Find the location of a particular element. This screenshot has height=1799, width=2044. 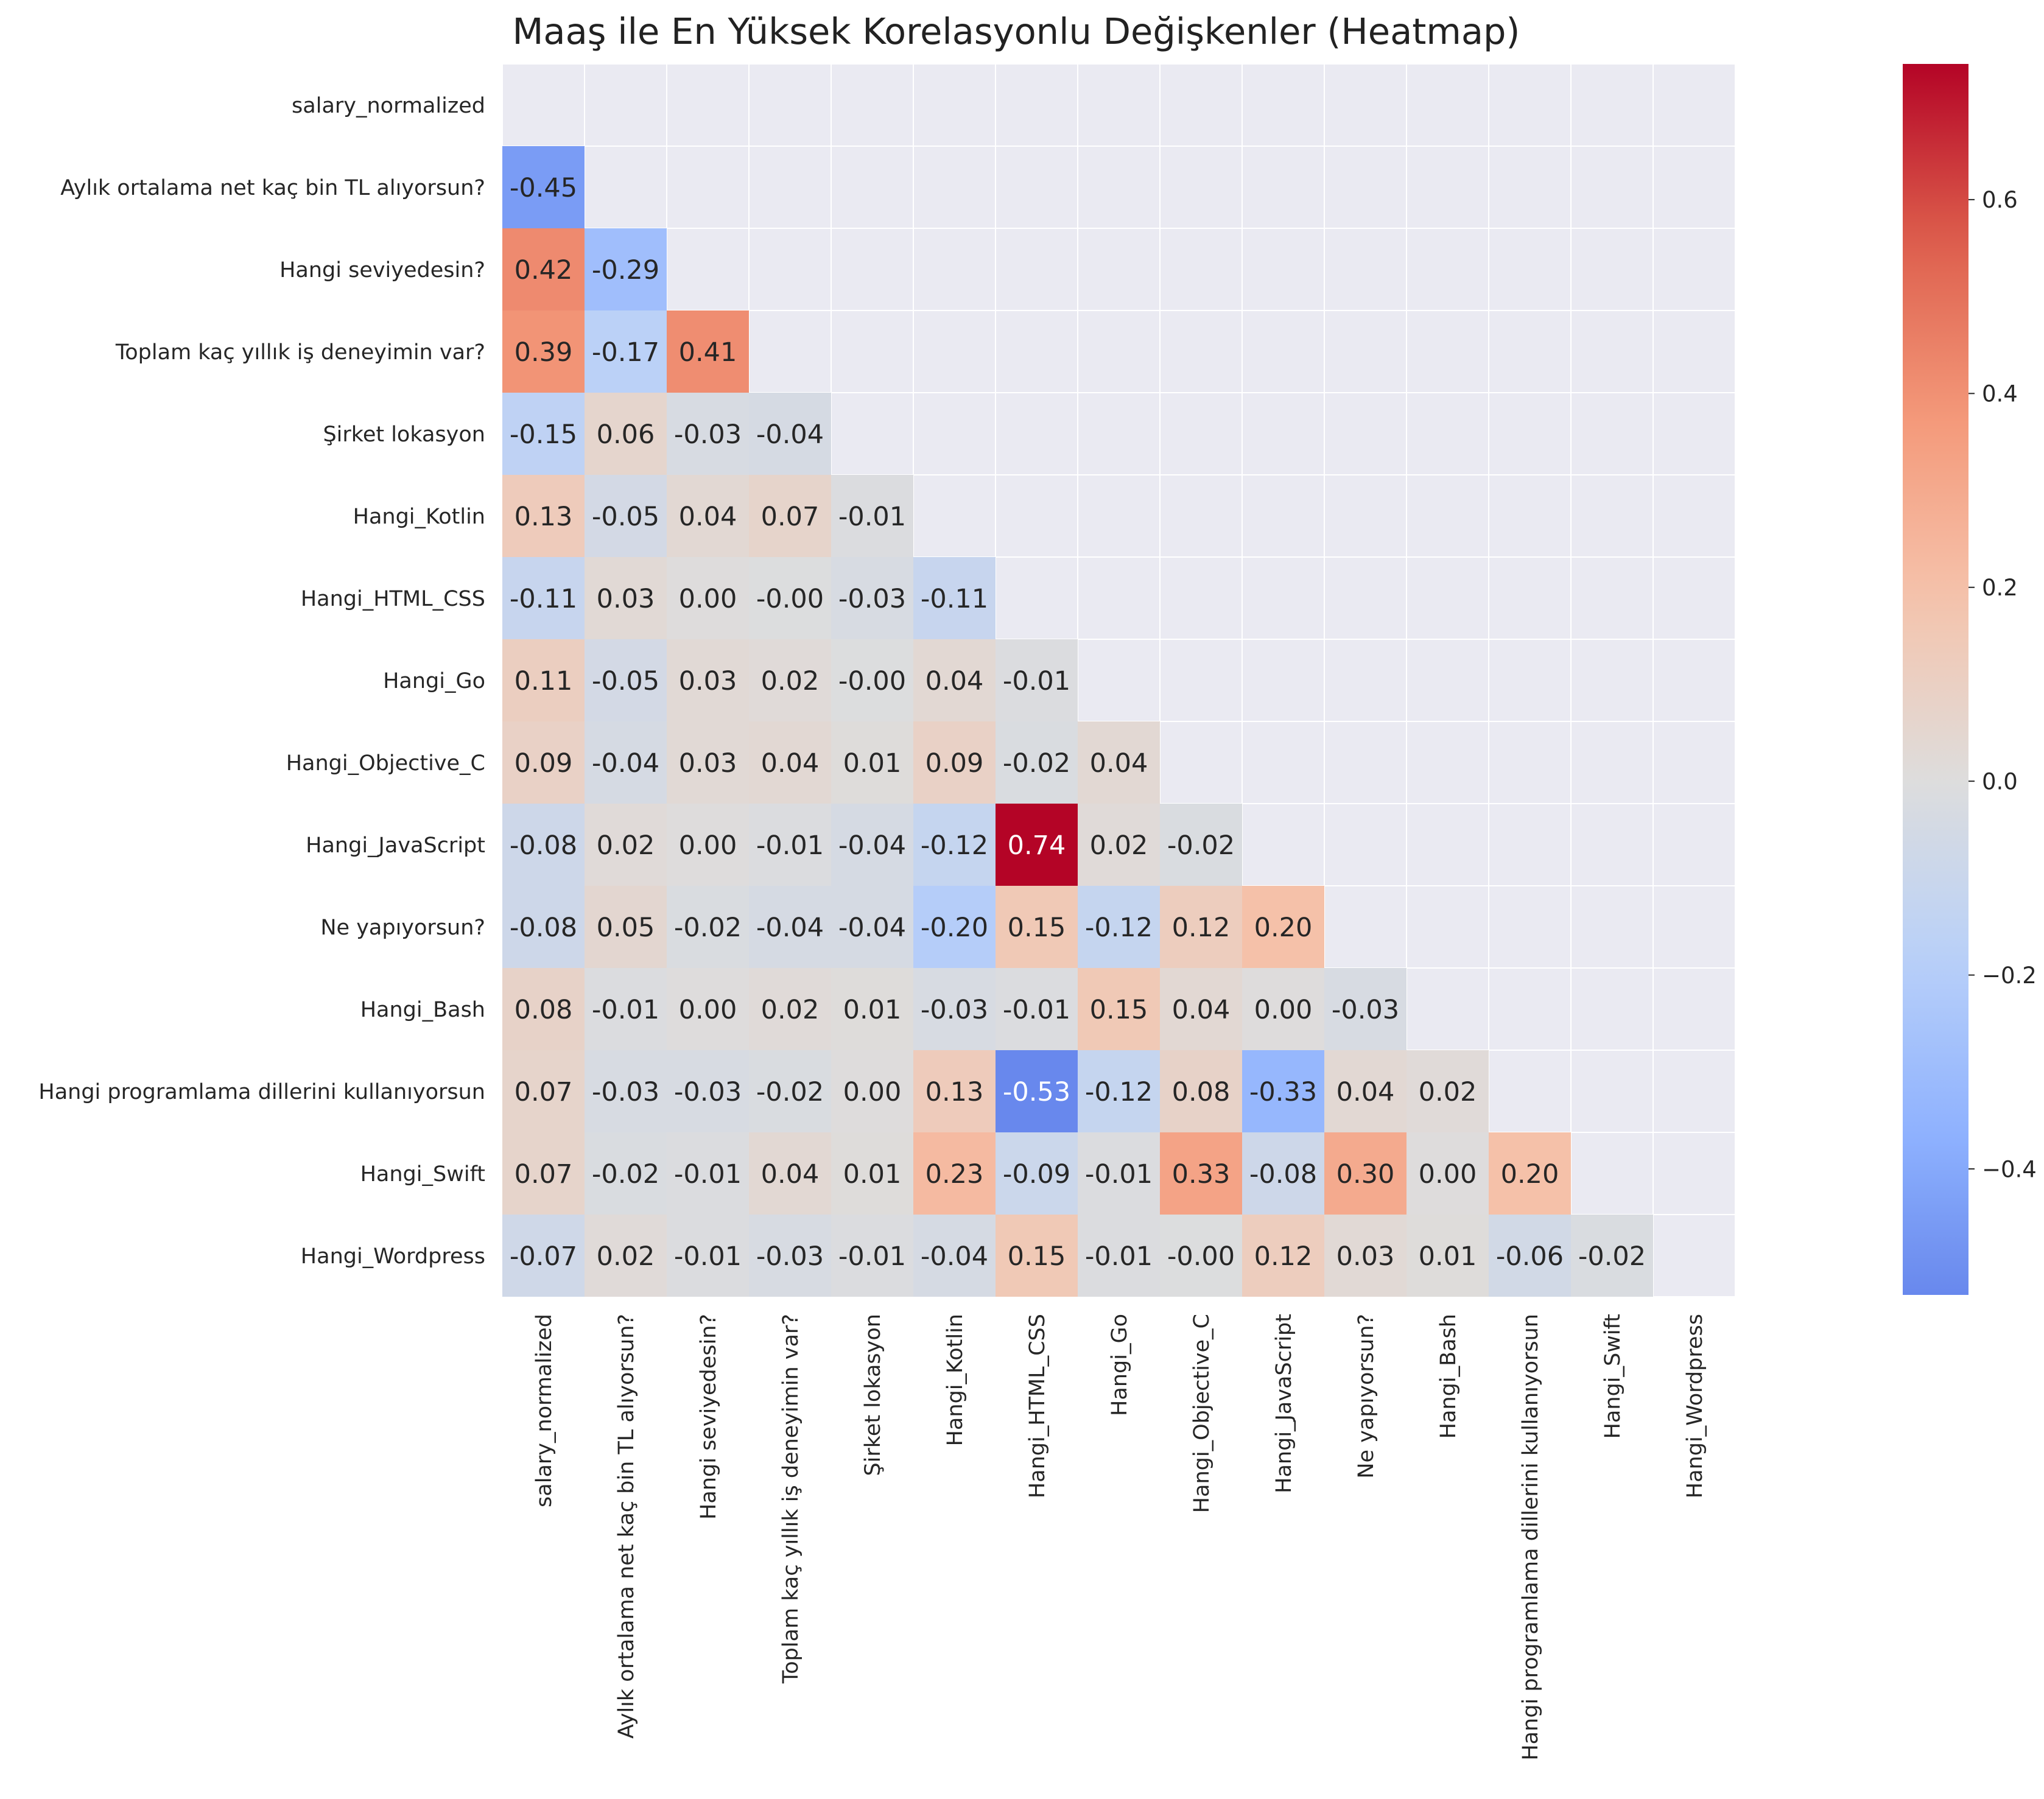

y-tick-label: Şirket lokasyon is located at coordinates (404, 435).